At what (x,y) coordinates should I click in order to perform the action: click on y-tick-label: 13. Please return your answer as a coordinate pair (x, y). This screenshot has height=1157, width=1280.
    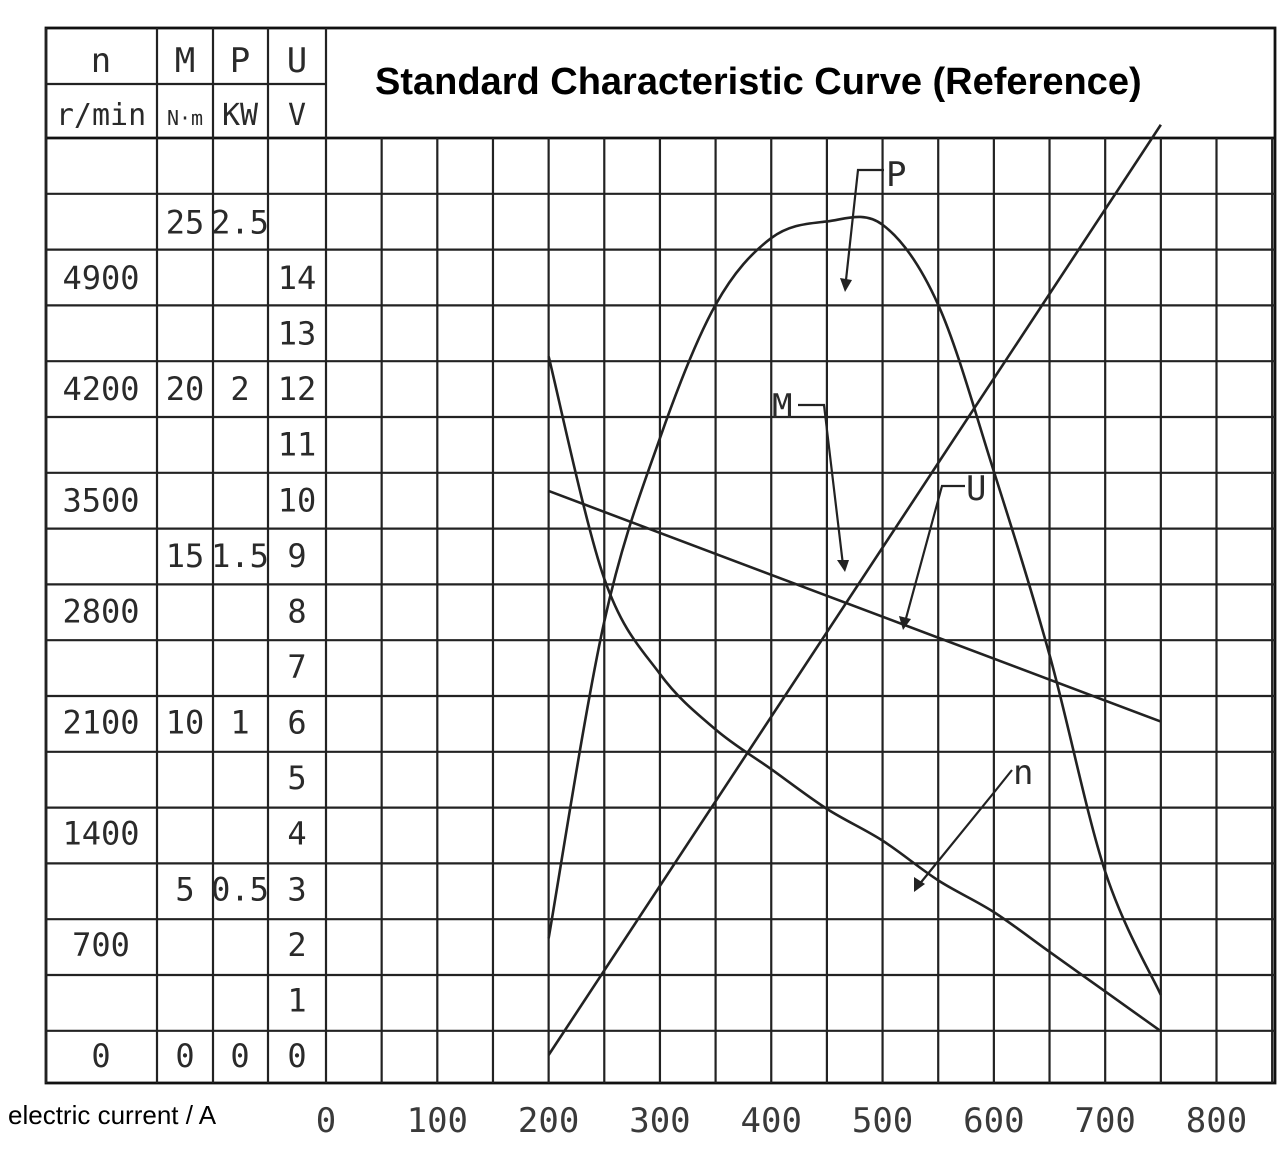
    Looking at the image, I should click on (297, 334).